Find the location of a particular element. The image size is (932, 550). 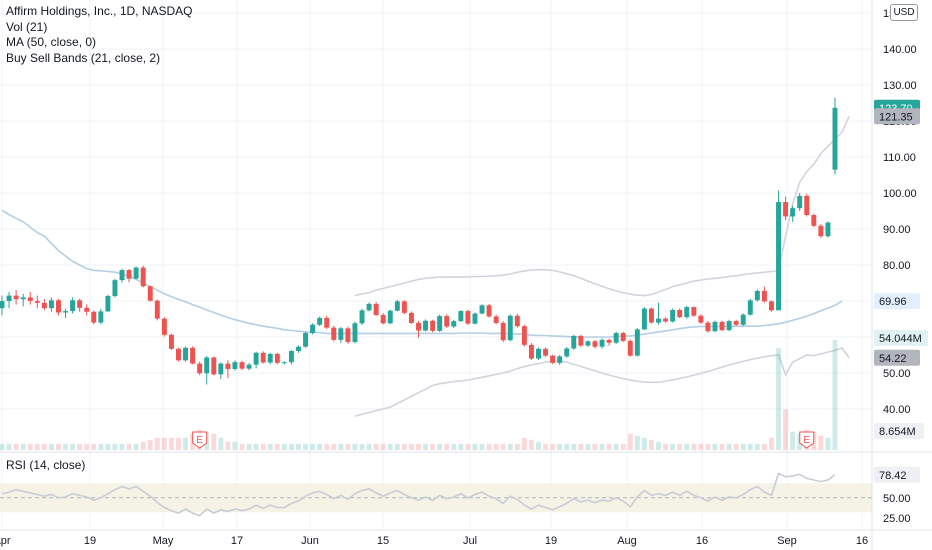

legend-buy-sell-bands: Buy Sell Bands (21, close, 2) is located at coordinates (83, 57).